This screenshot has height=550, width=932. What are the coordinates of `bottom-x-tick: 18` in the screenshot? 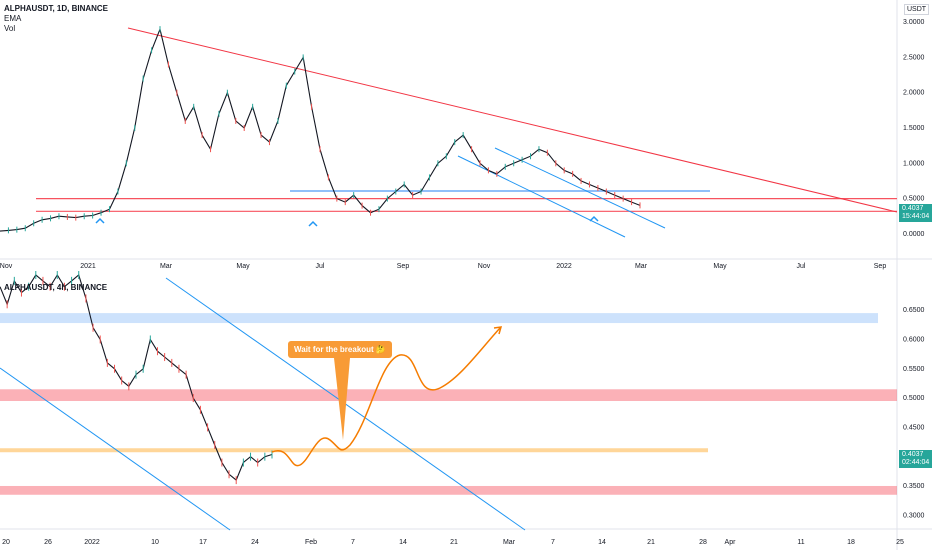 It's located at (851, 542).